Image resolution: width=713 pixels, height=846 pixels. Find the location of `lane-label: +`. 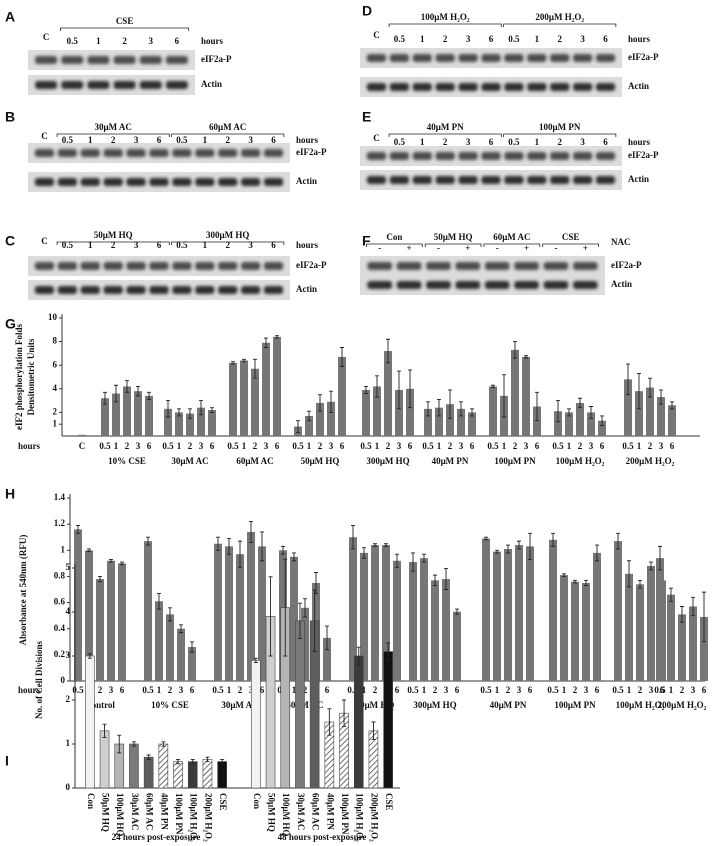

lane-label: + is located at coordinates (408, 248).